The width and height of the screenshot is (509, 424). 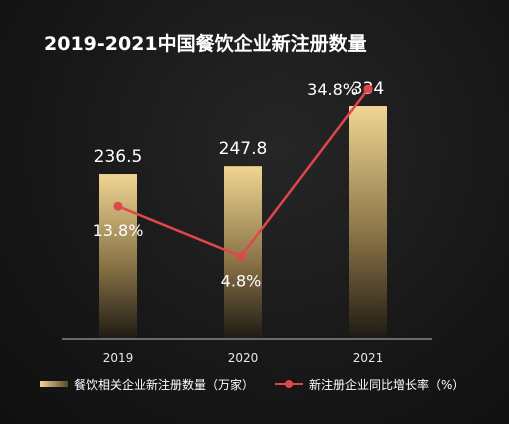 What do you see at coordinates (118, 230) in the screenshot?
I see `growth-rate-label-2019: 13.8%` at bounding box center [118, 230].